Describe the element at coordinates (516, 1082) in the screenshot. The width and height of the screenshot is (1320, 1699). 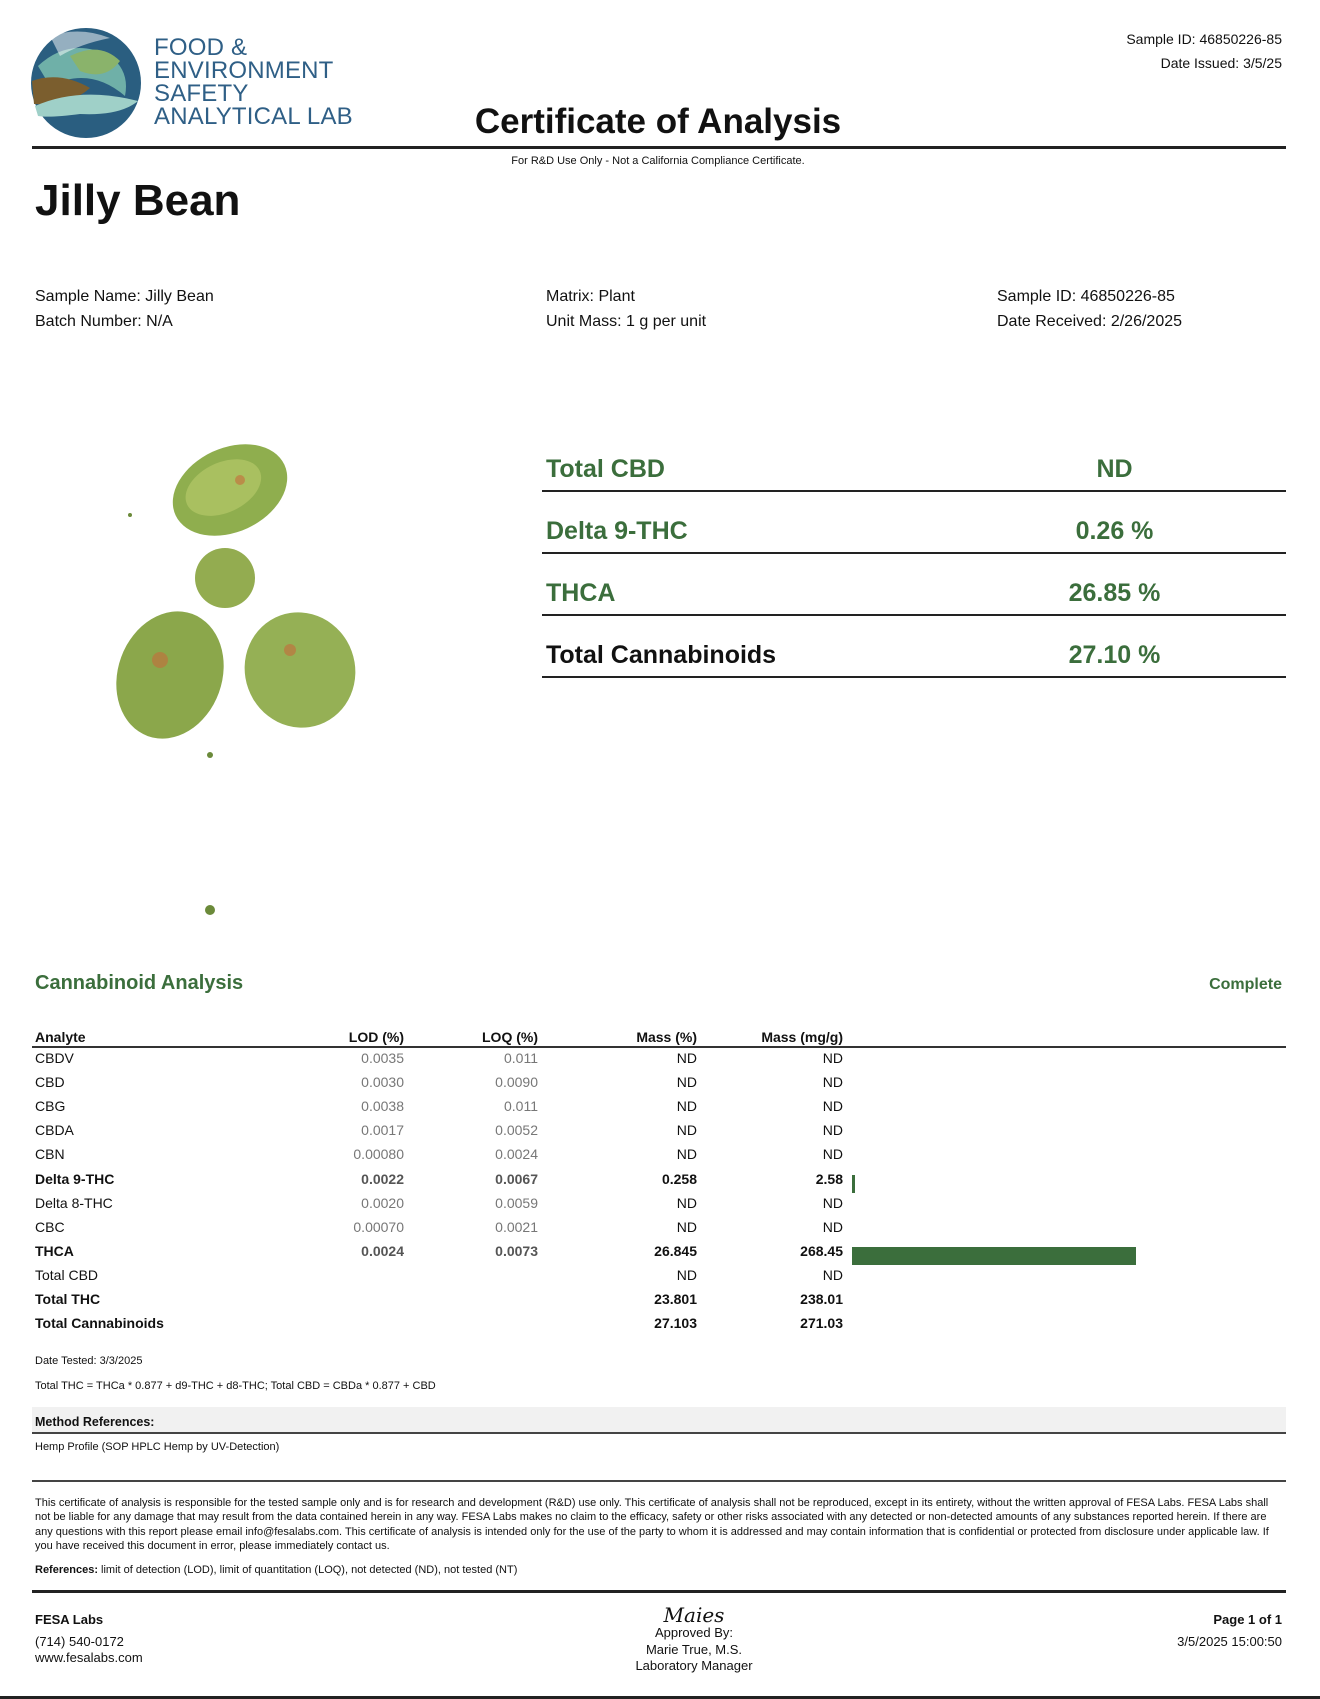
I see `loq-cell: 0.0090` at that location.